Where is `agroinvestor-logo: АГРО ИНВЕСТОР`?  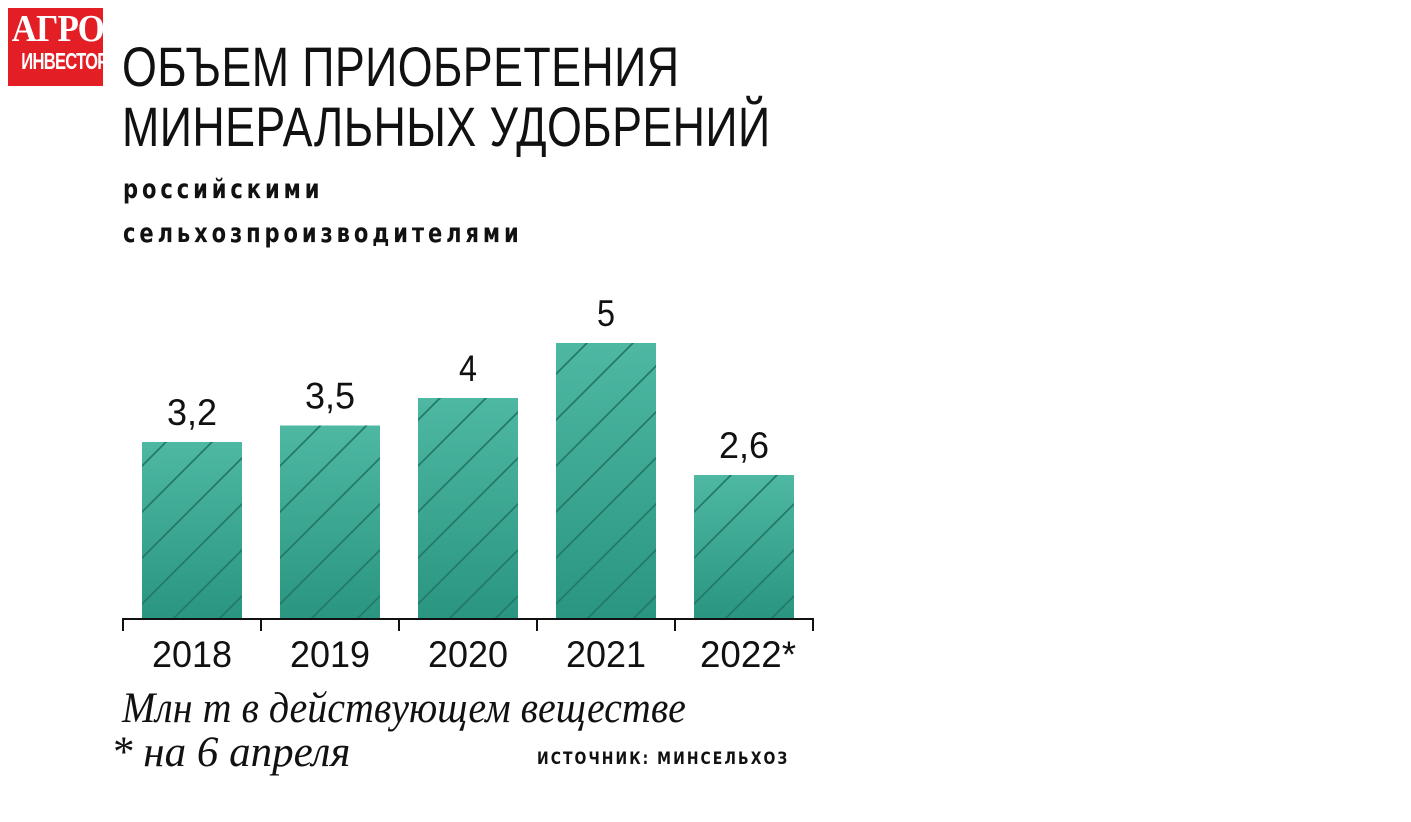 agroinvestor-logo: АГРО ИНВЕСТОР is located at coordinates (55, 47).